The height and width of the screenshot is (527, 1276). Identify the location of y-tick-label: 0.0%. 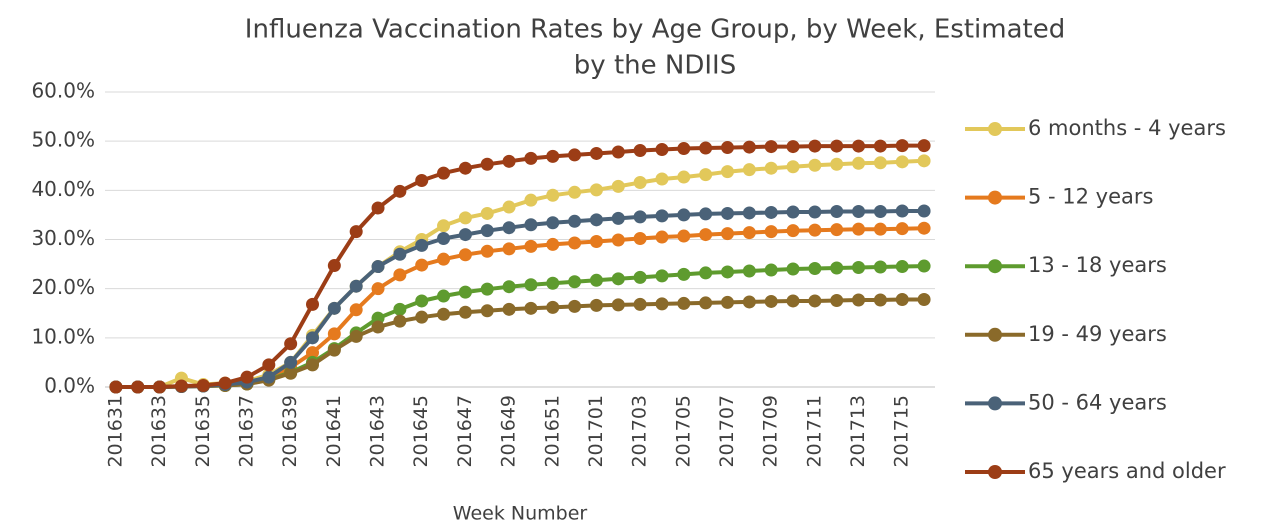
(69, 386).